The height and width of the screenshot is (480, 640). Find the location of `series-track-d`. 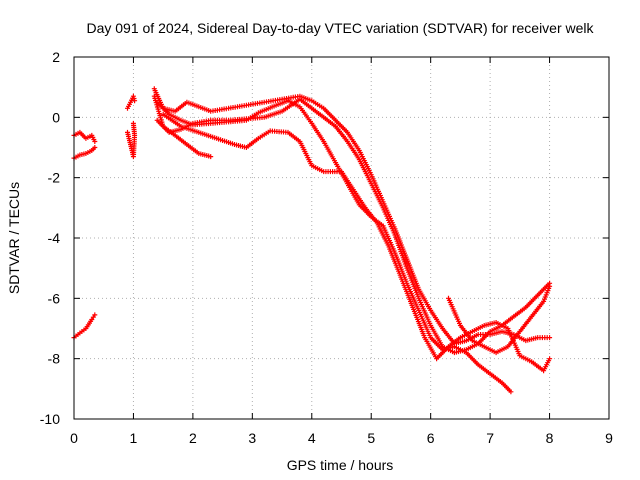

series-track-d is located at coordinates (131, 102).